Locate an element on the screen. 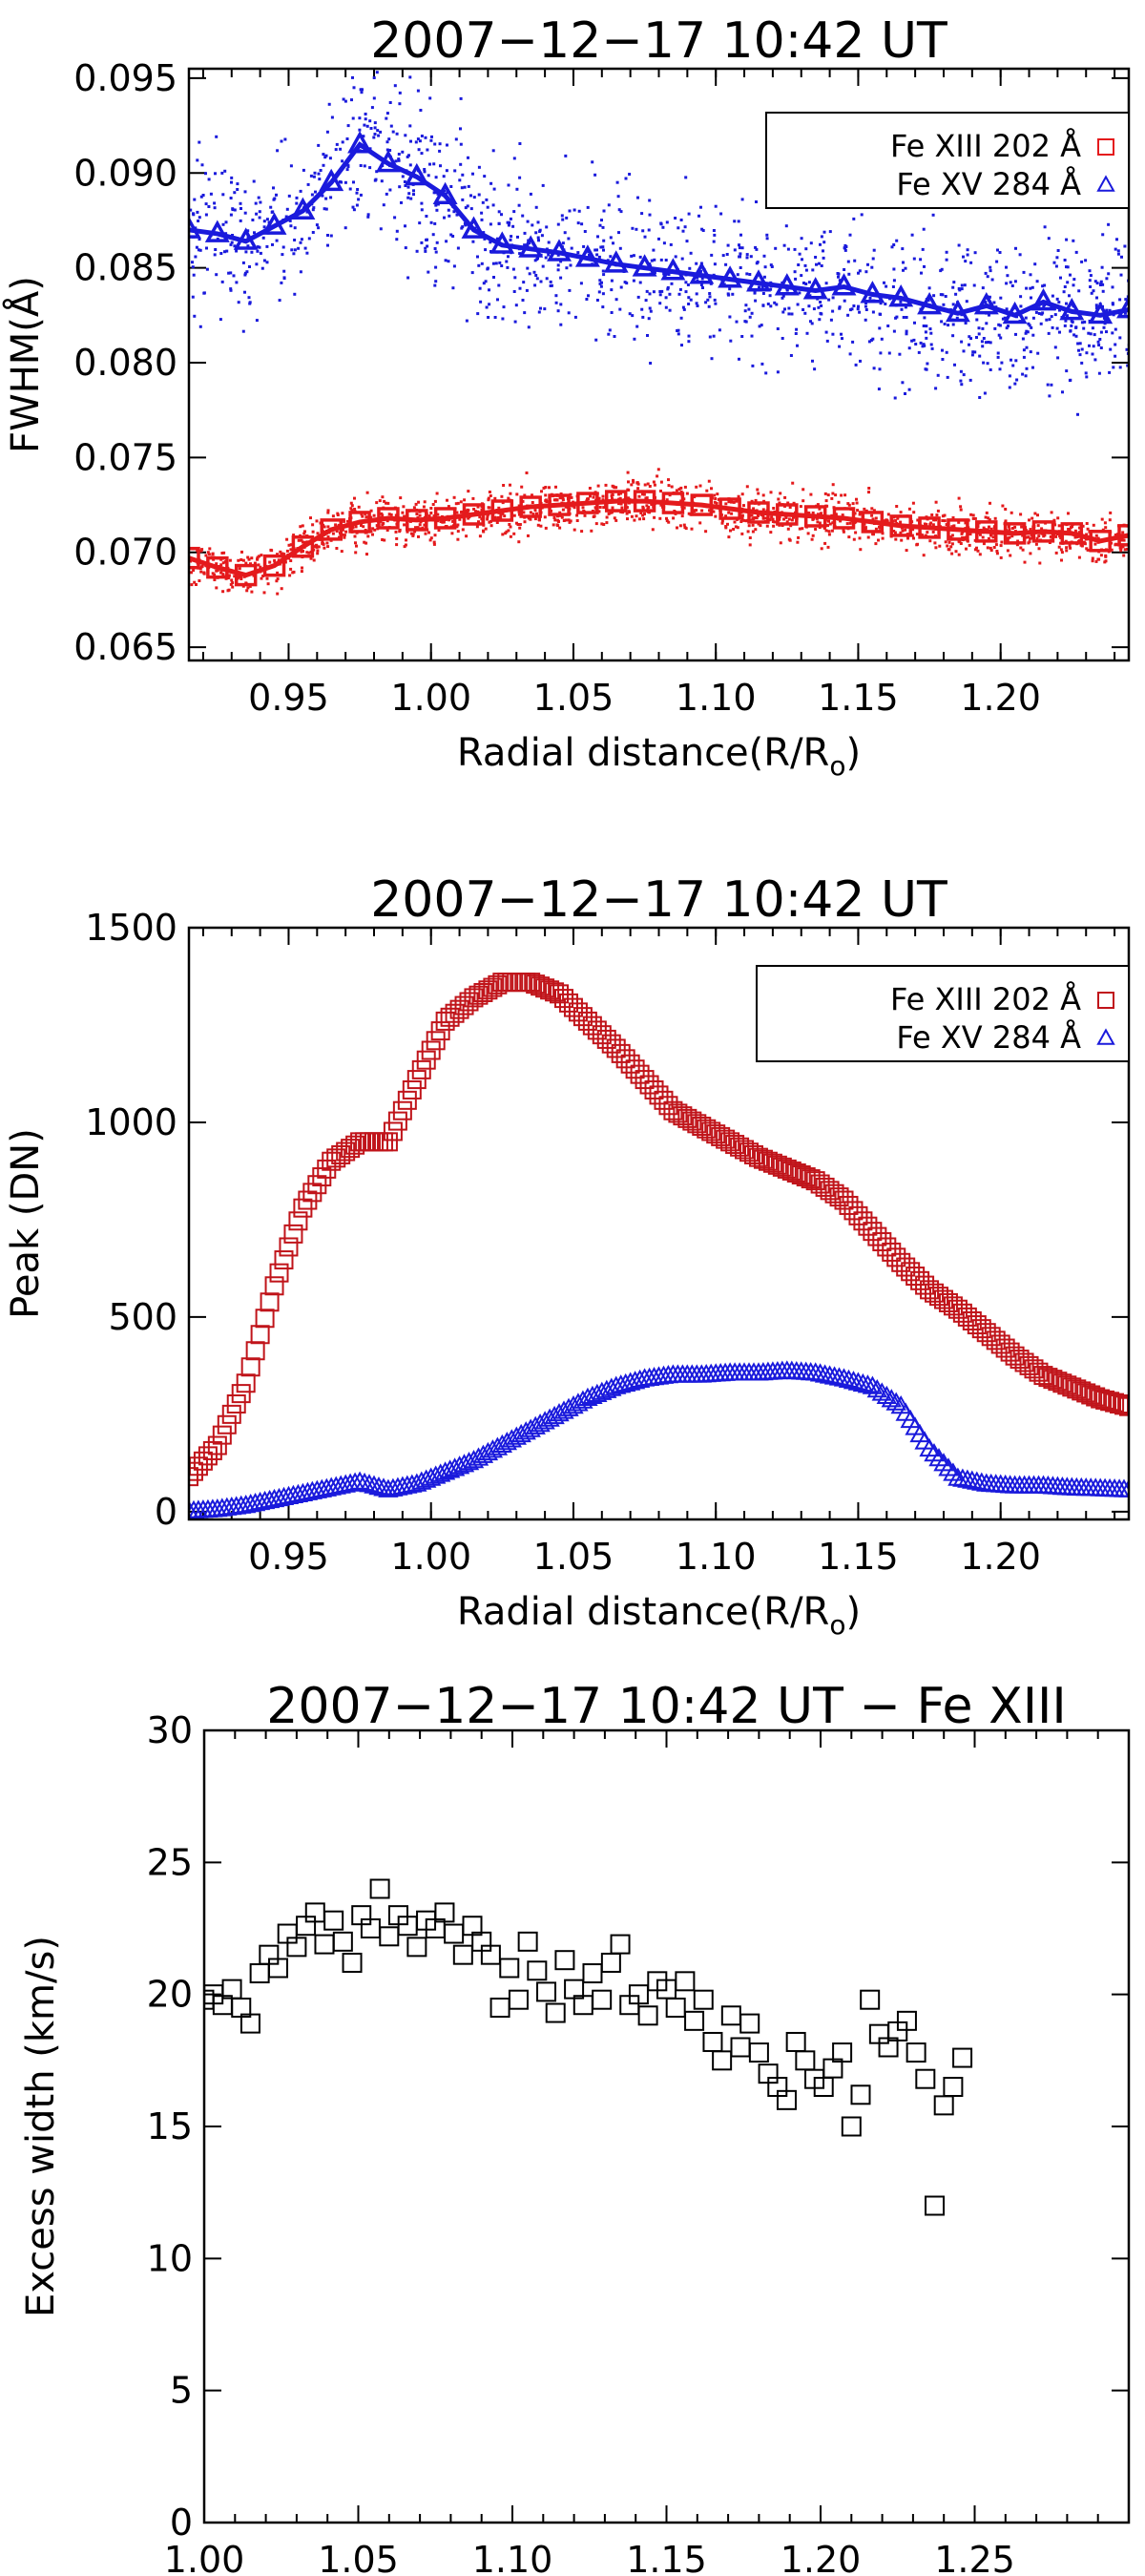 The height and width of the screenshot is (2576, 1145). legend-box is located at coordinates (943, 1013).